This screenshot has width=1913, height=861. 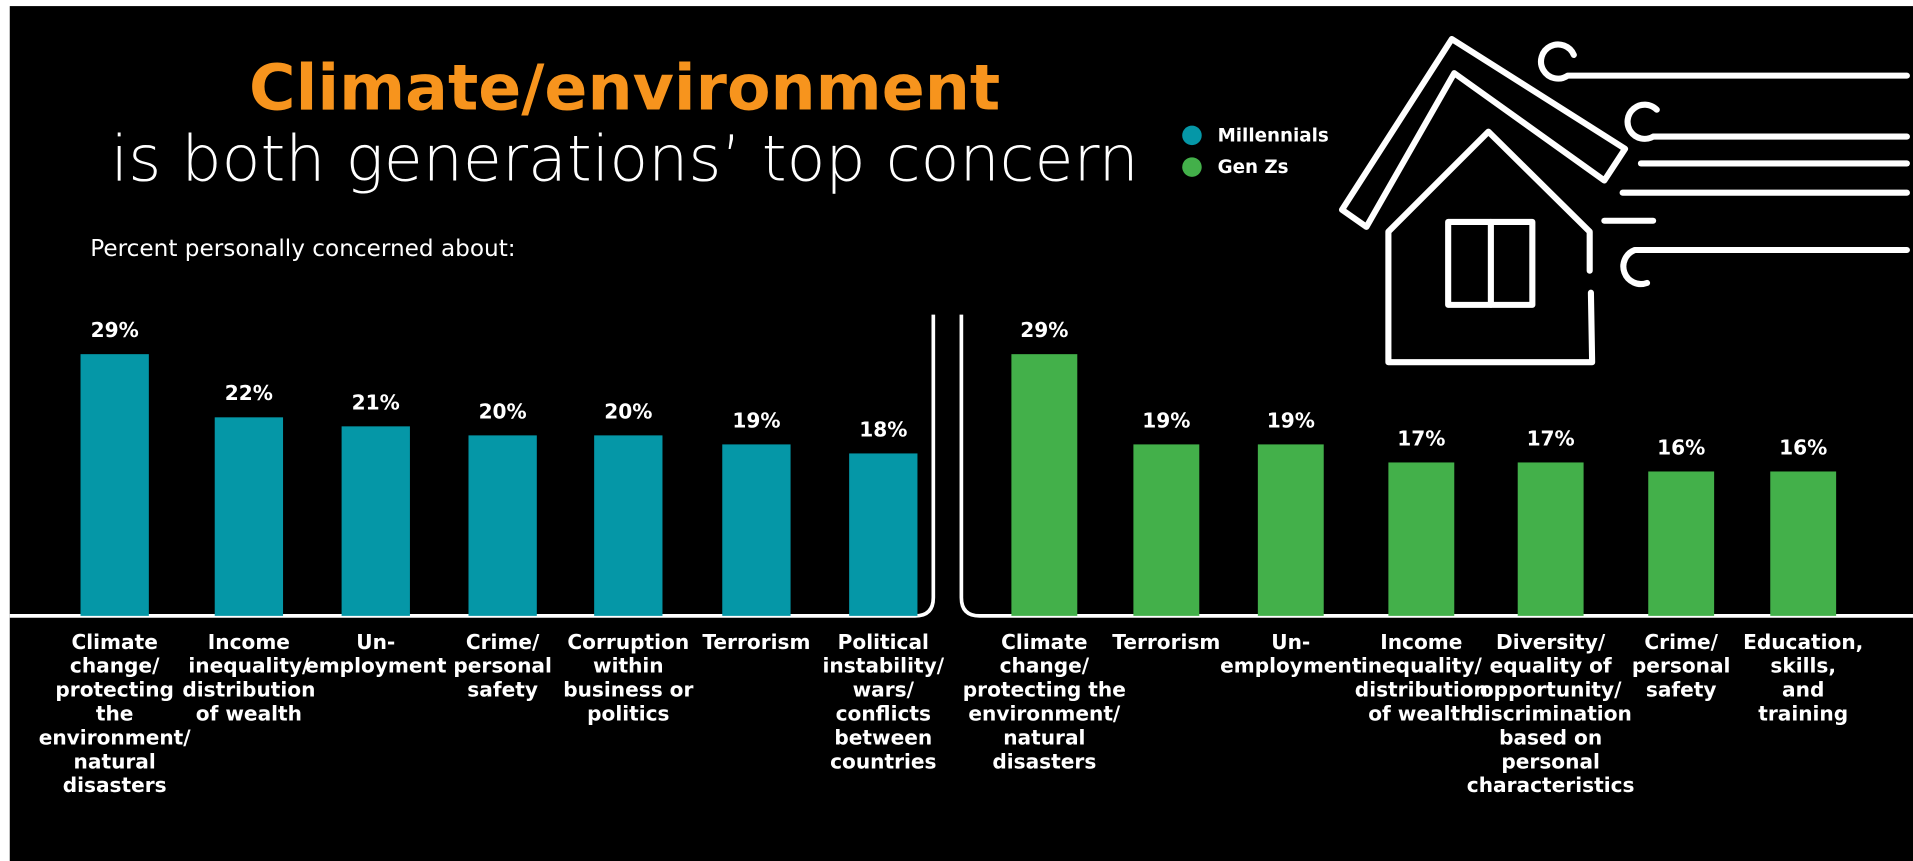 What do you see at coordinates (376, 402) in the screenshot?
I see `value-label: 21%` at bounding box center [376, 402].